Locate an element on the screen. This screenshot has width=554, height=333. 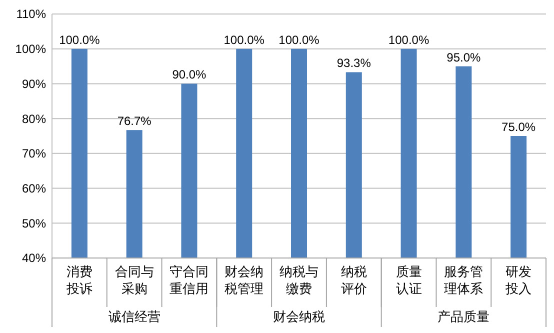
x-tick-label: 研发投入 is located at coordinates (518, 280).